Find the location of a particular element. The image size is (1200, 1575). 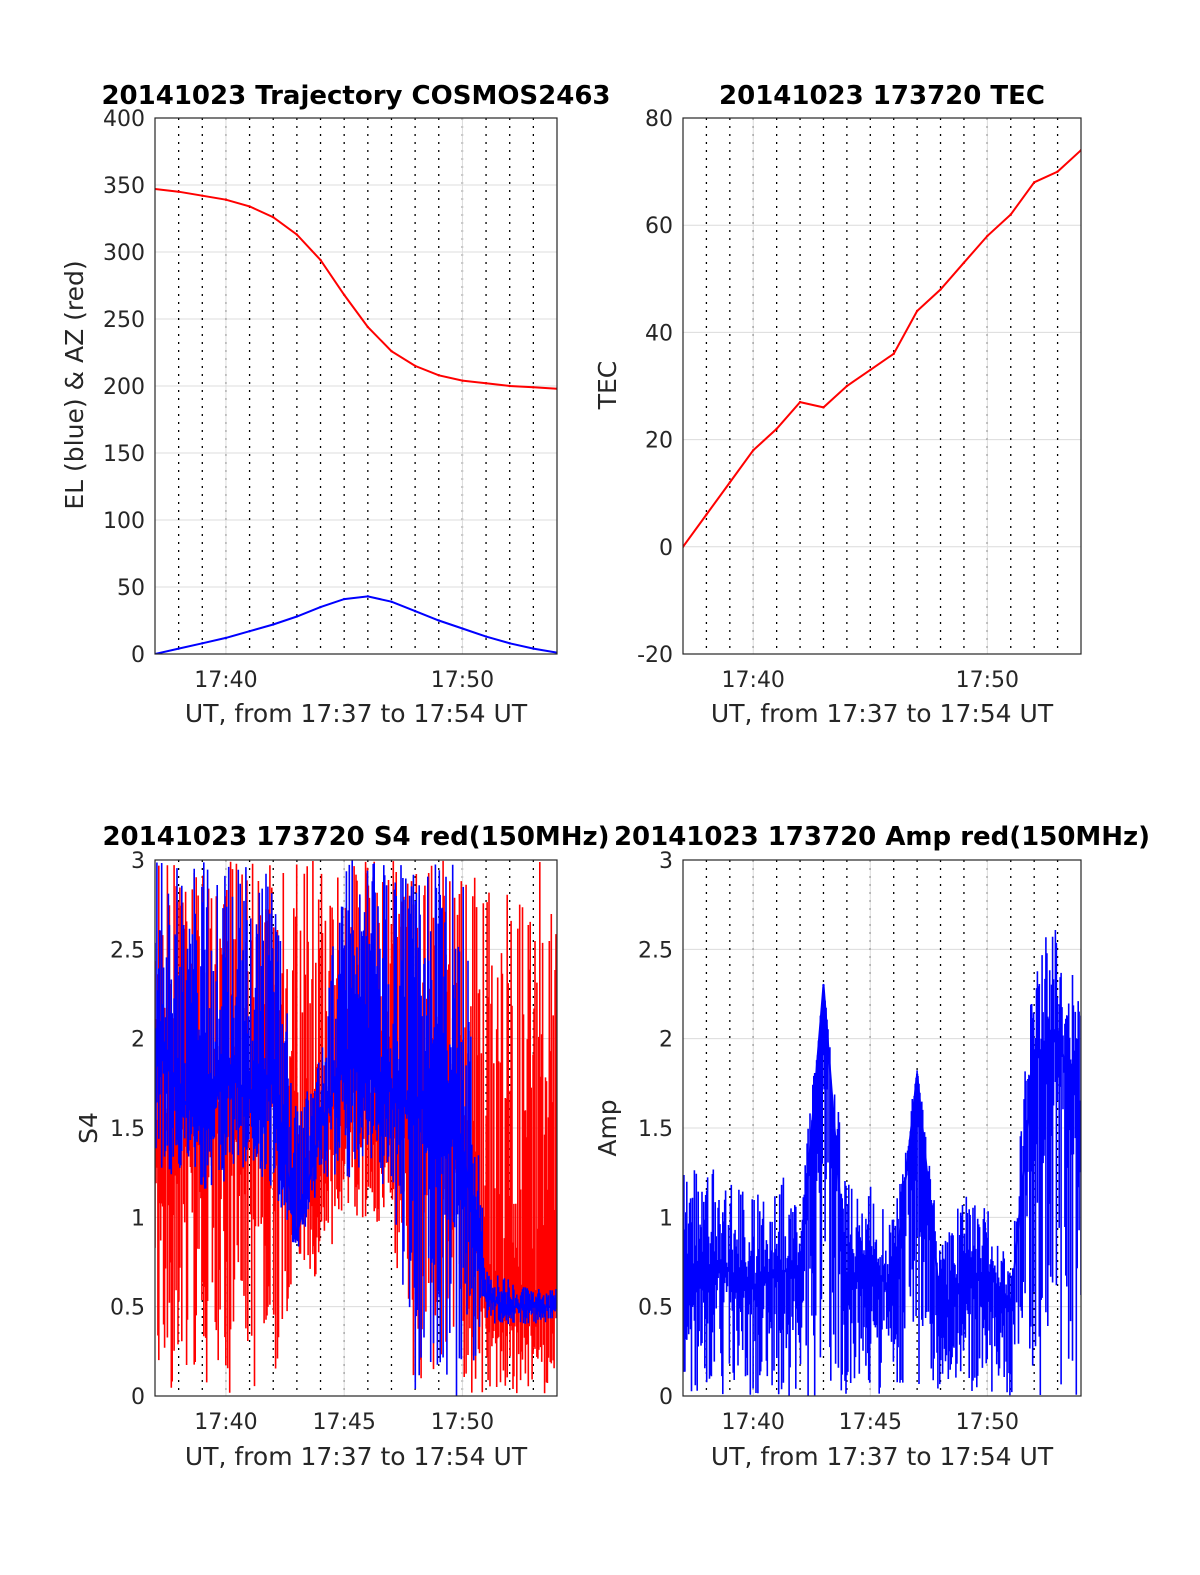

y-tick-label: 3 is located at coordinates (138, 861).